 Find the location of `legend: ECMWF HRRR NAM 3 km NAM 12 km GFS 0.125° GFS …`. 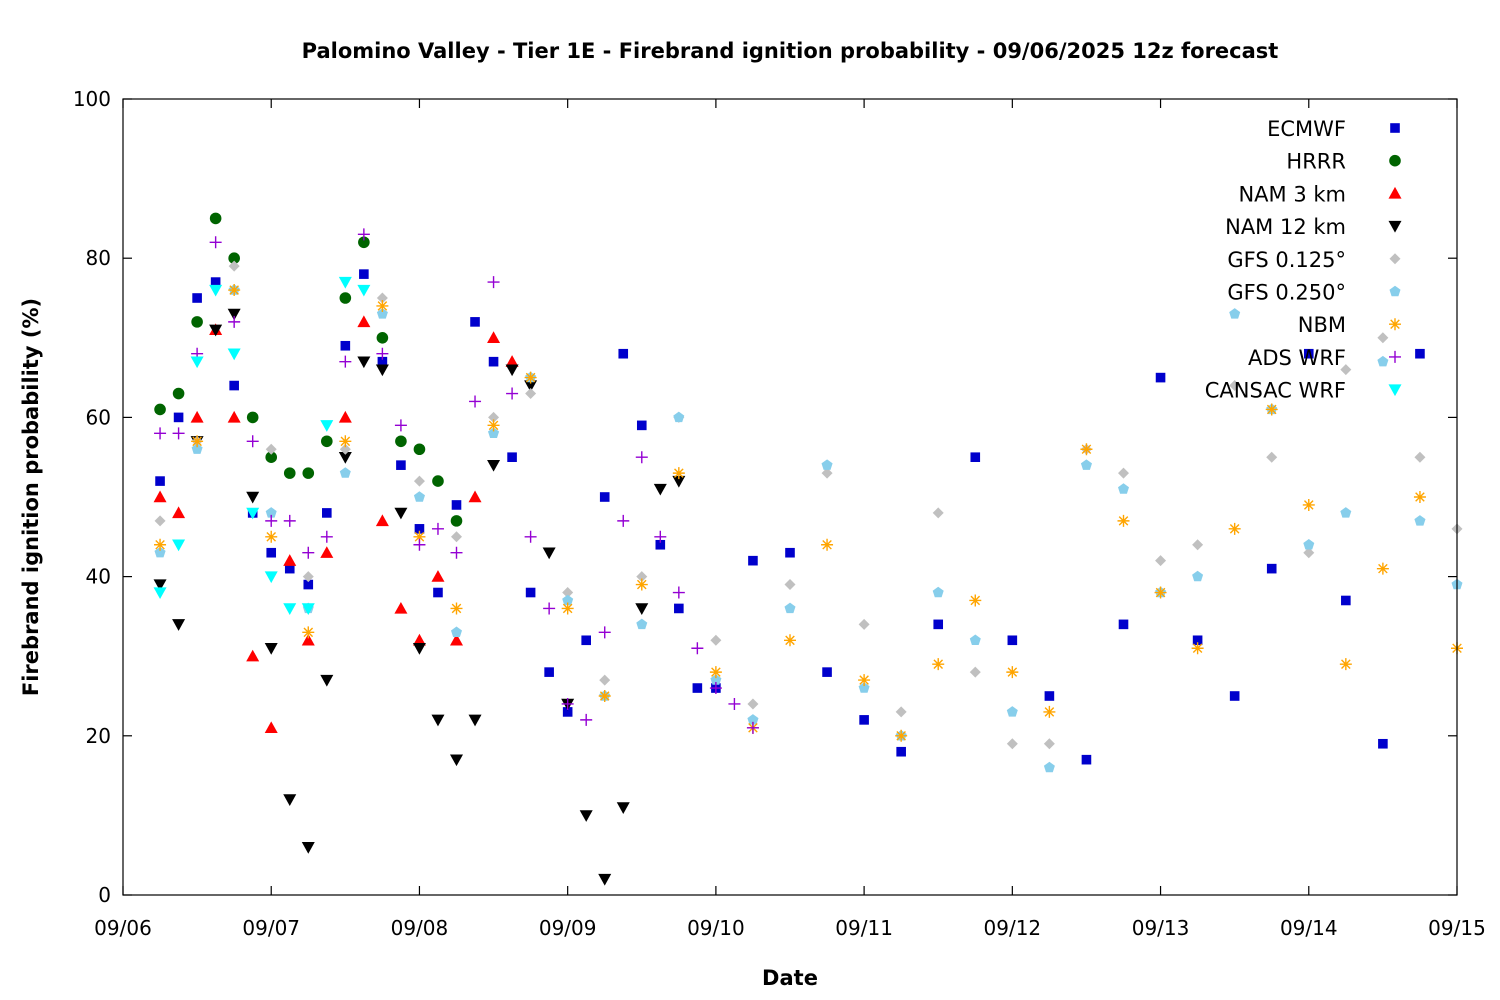

legend: ECMWF HRRR NAM 3 km NAM 12 km GFS 0.125° GFS … is located at coordinates (1303, 260).